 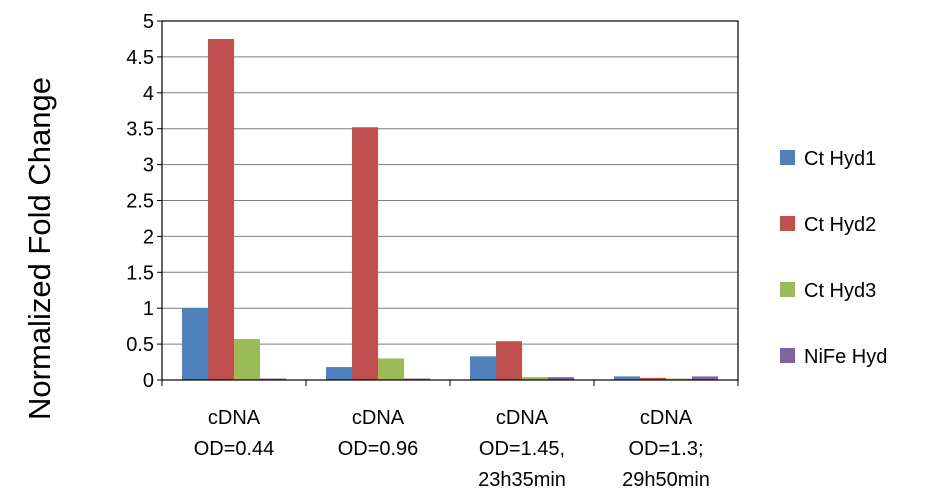 What do you see at coordinates (840, 291) in the screenshot?
I see `legend-label: Ct Hyd3` at bounding box center [840, 291].